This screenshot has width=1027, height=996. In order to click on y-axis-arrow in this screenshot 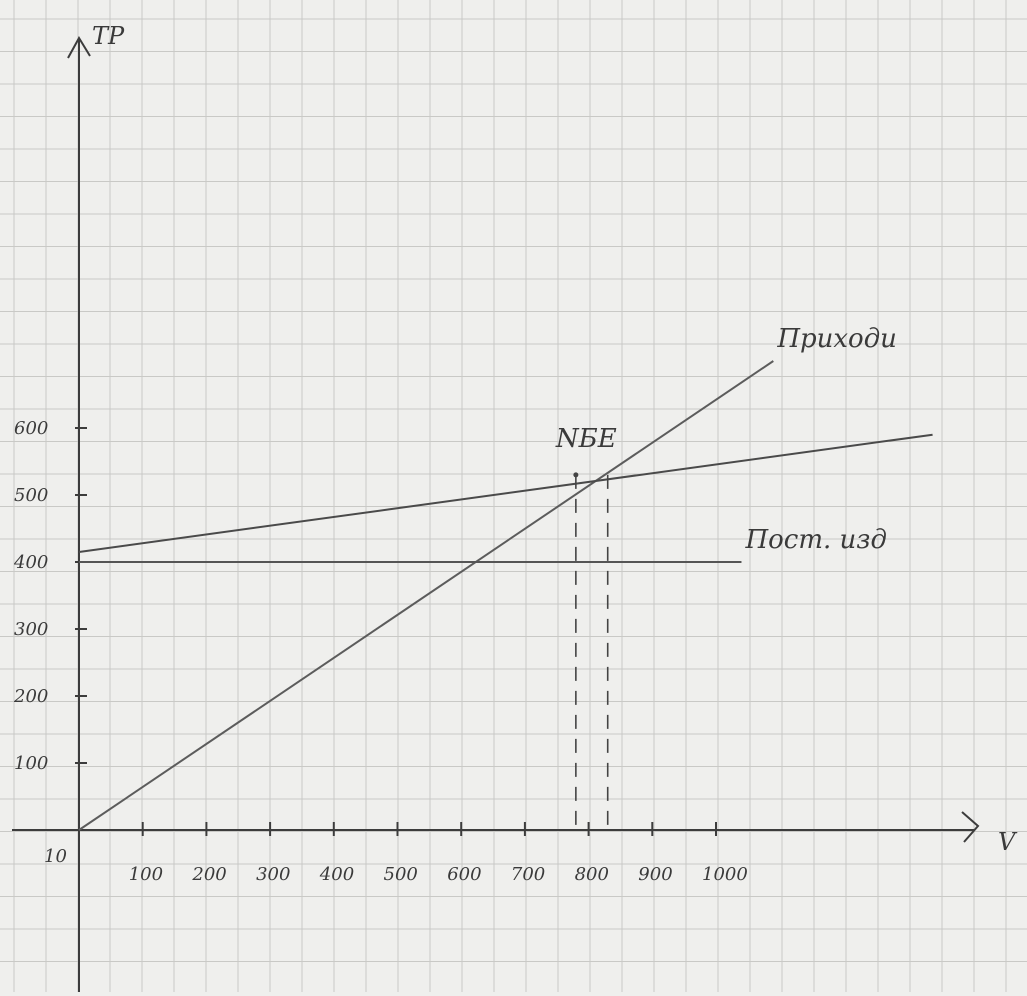, I will do `click(79, 47)`.